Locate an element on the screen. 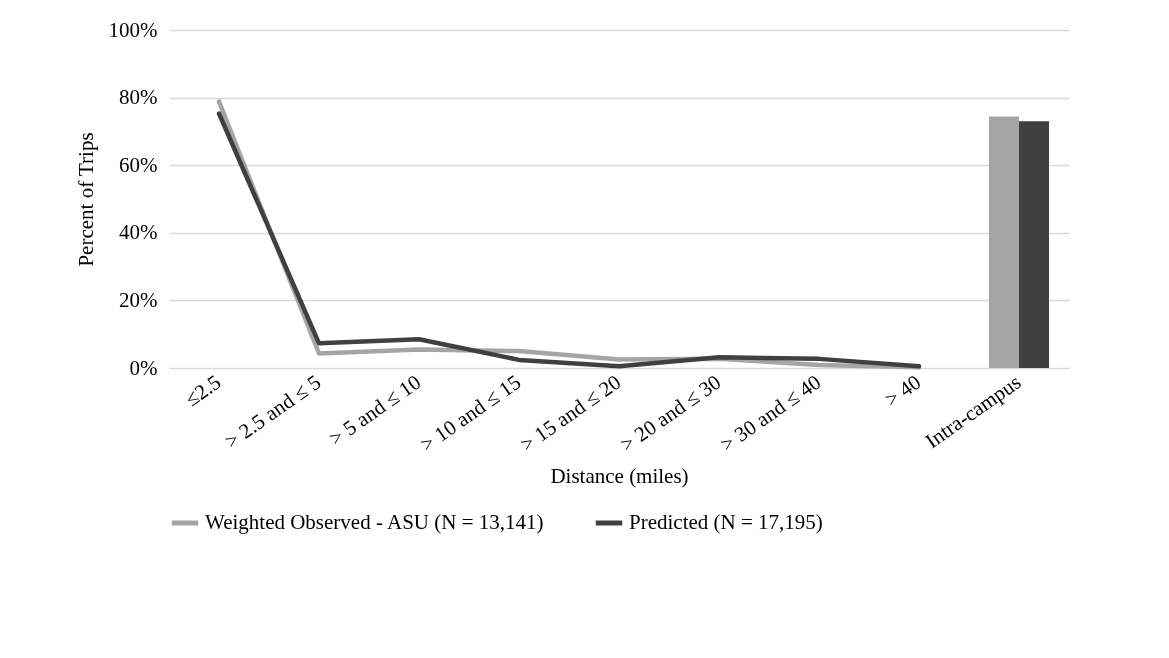 Image resolution: width=1169 pixels, height=658 pixels. y-tick-label: 20% is located at coordinates (138, 299).